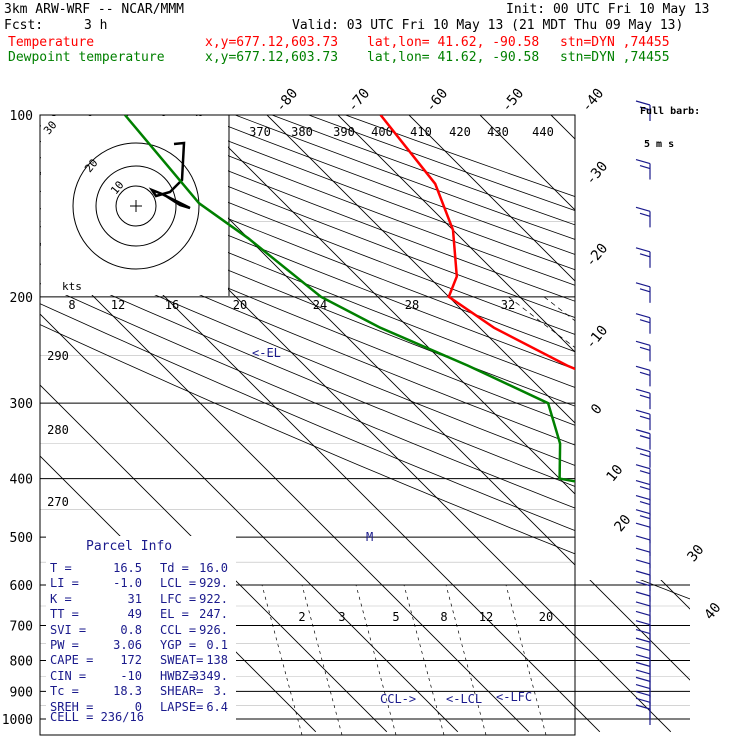 This screenshot has width=740, height=740. What do you see at coordinates (134, 614) in the screenshot?
I see `index-v: 49` at bounding box center [134, 614].